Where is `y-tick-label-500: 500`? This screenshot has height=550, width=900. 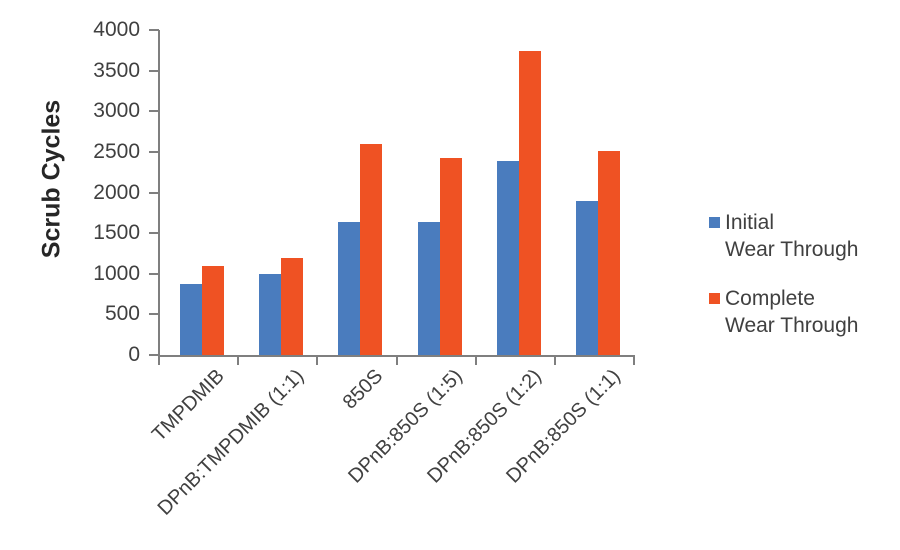 y-tick-label-500: 500 is located at coordinates (122, 314).